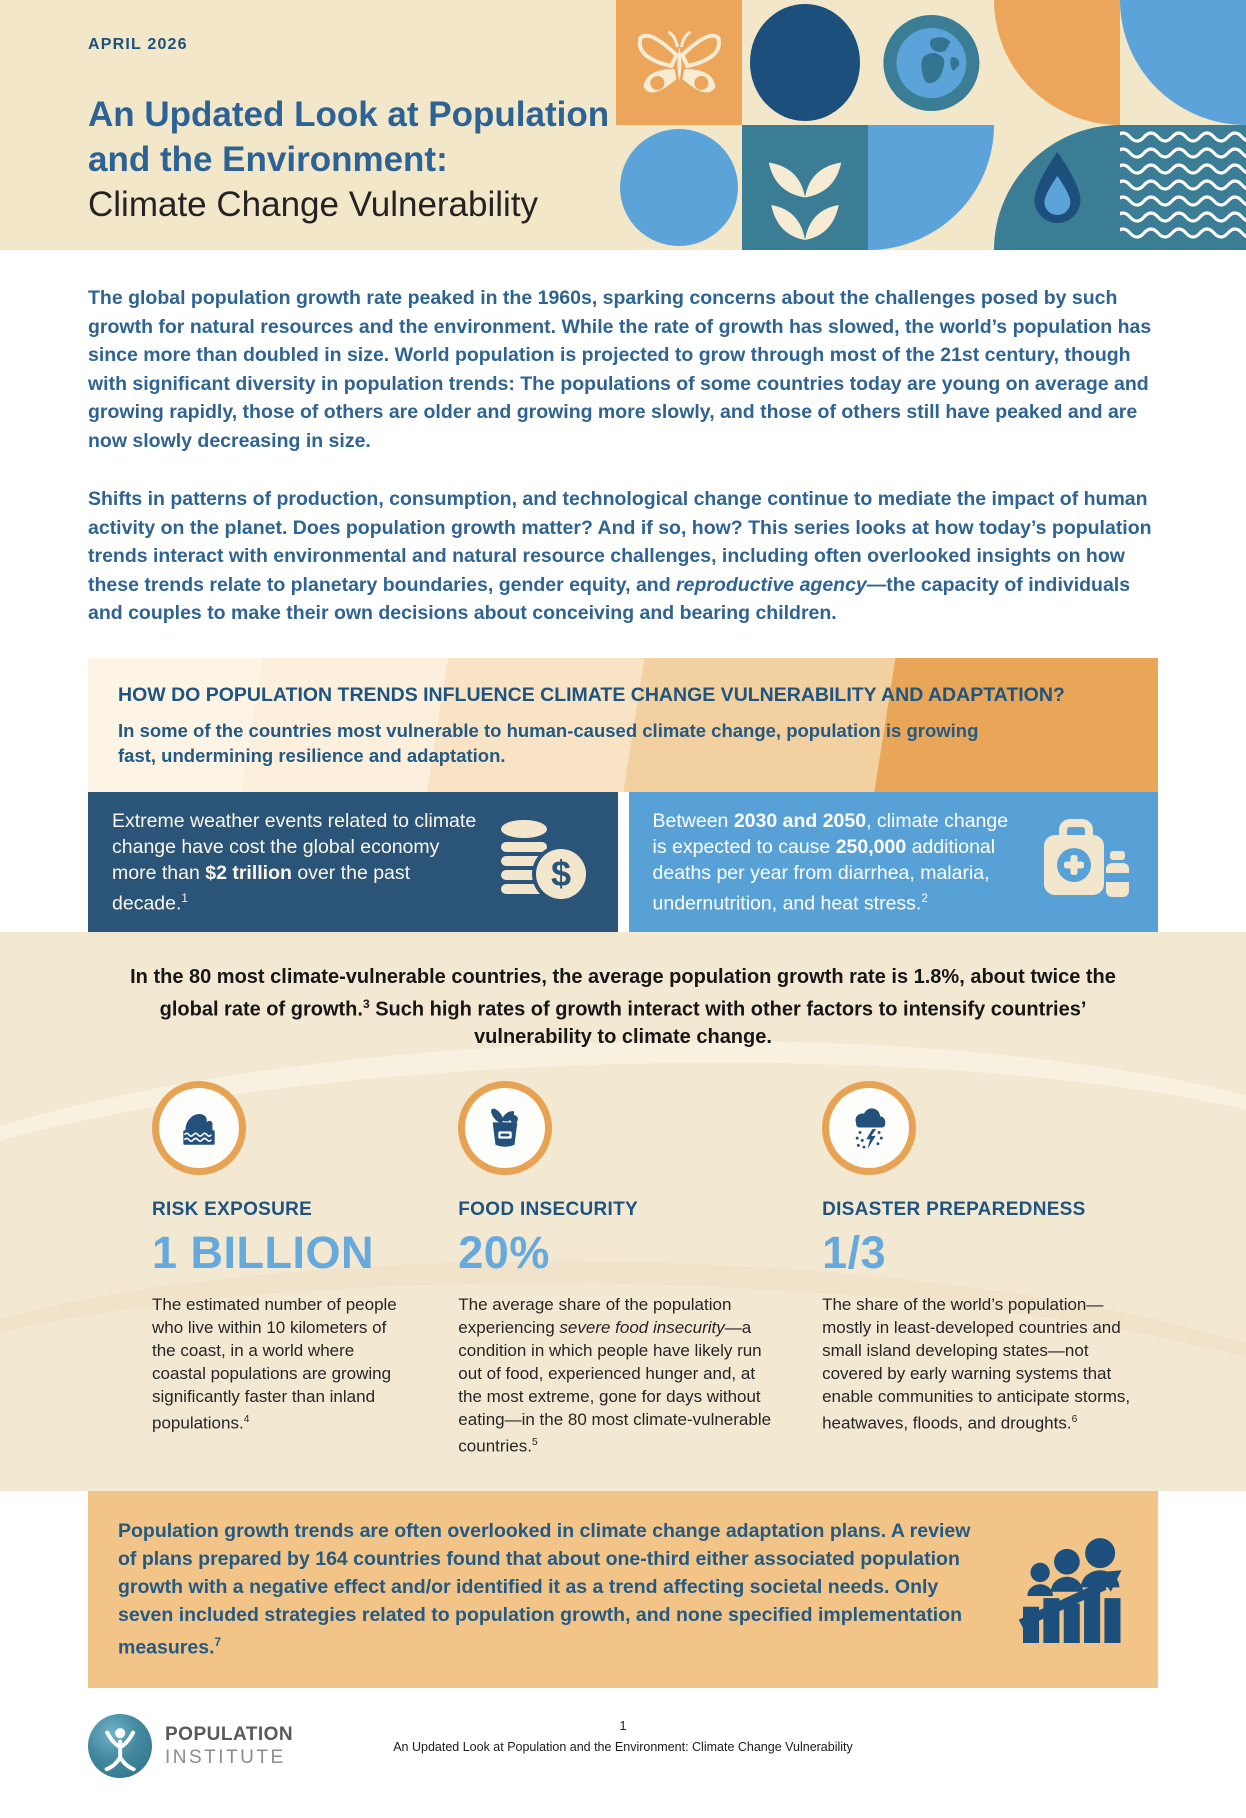  I want to click on coins-icon: $, so click(544, 862).